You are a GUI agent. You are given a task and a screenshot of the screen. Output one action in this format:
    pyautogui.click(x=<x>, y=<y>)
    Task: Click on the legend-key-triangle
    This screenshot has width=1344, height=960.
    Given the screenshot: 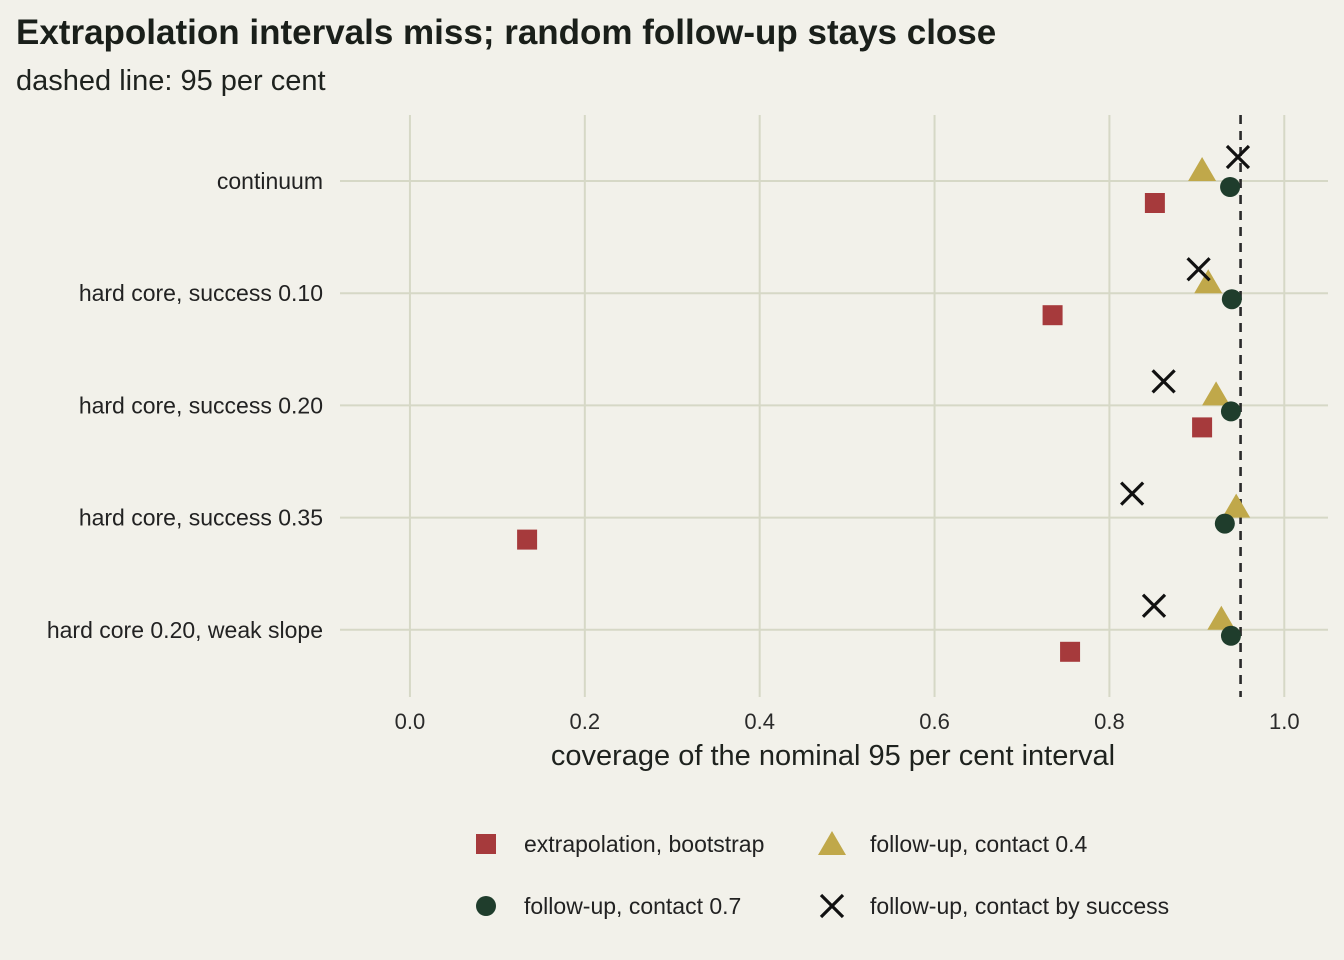 What is the action you would take?
    pyautogui.click(x=832, y=843)
    